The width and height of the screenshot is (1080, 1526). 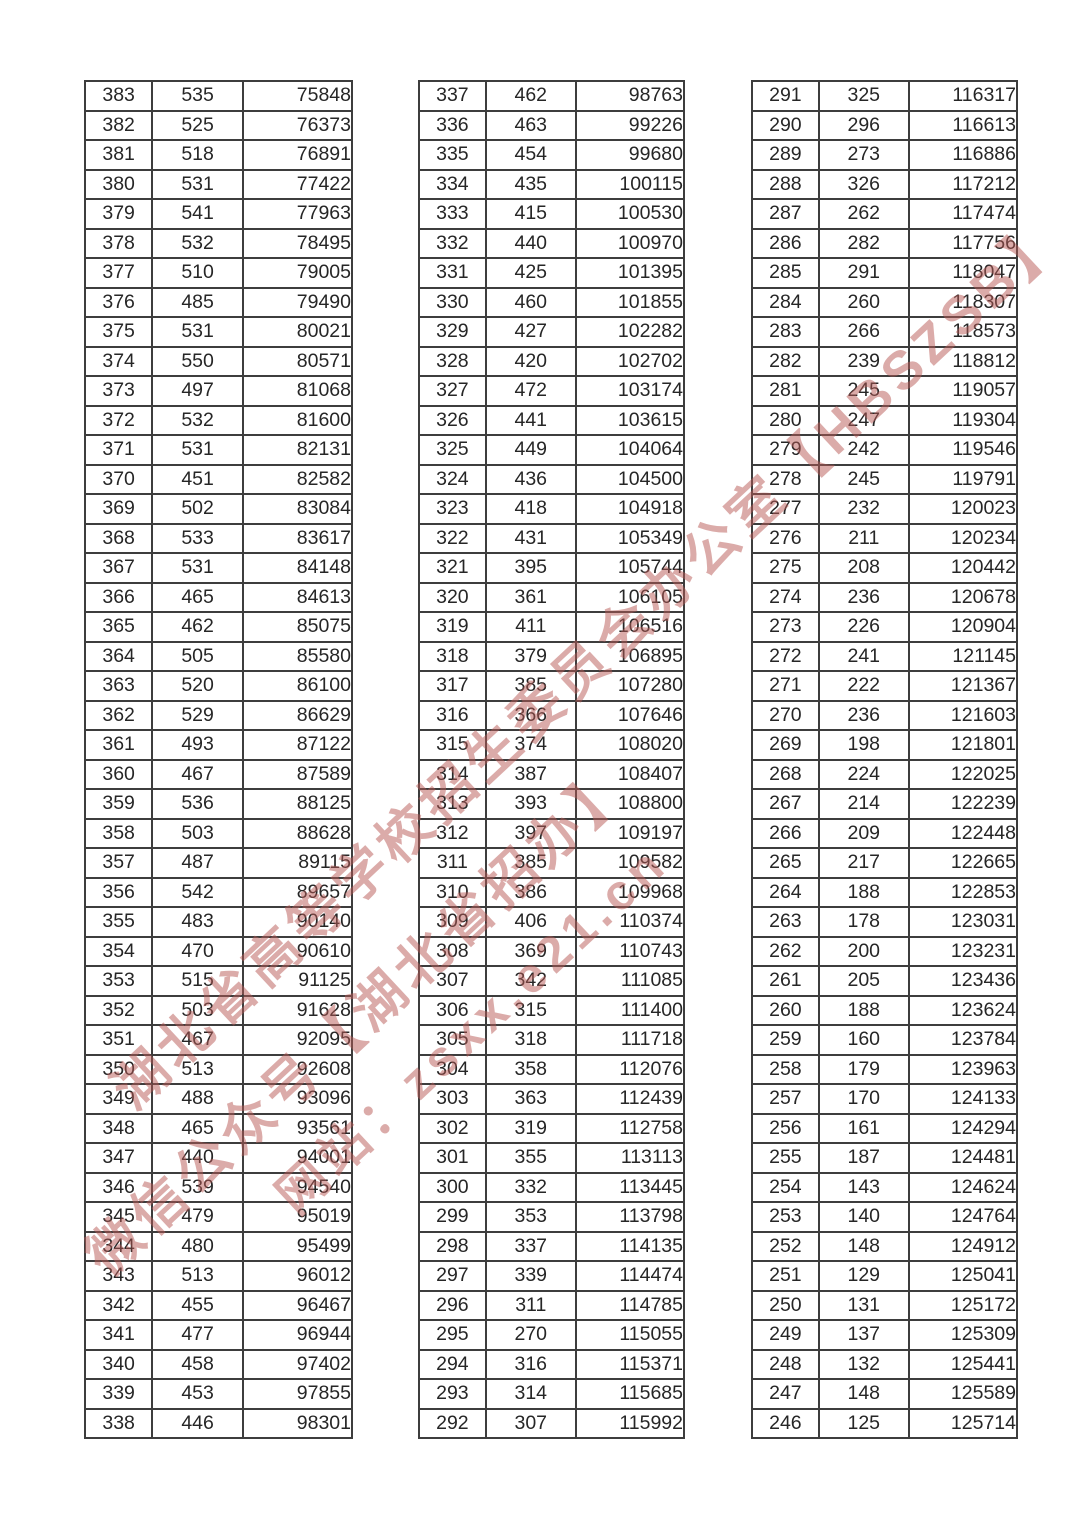 I want to click on table-row: 300 332 113445, so click(x=552, y=1187).